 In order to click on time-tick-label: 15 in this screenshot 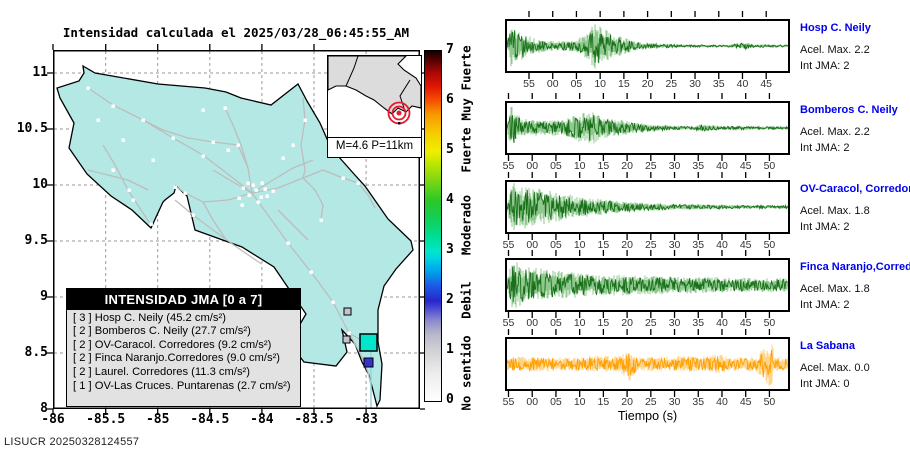, I will do `click(603, 402)`.